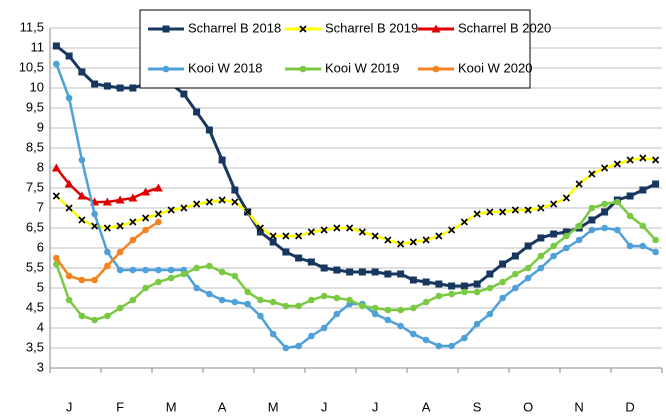  What do you see at coordinates (477, 406) in the screenshot?
I see `x-tick-label: S` at bounding box center [477, 406].